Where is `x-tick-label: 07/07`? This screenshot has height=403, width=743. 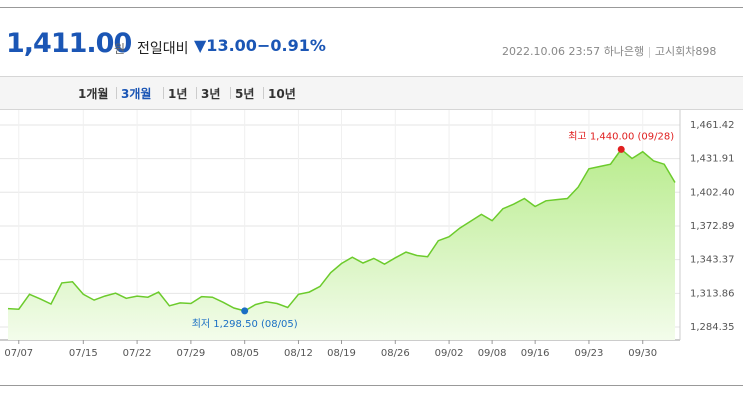 x-tick-label: 07/07 is located at coordinates (18, 353).